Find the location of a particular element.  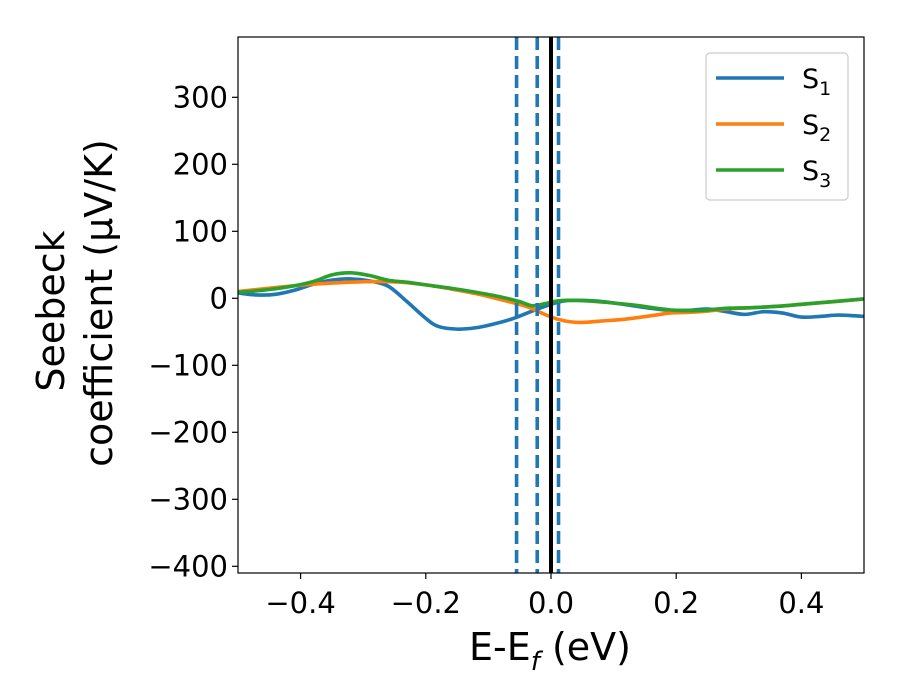

y-tick-label: −200 is located at coordinates (188, 432).